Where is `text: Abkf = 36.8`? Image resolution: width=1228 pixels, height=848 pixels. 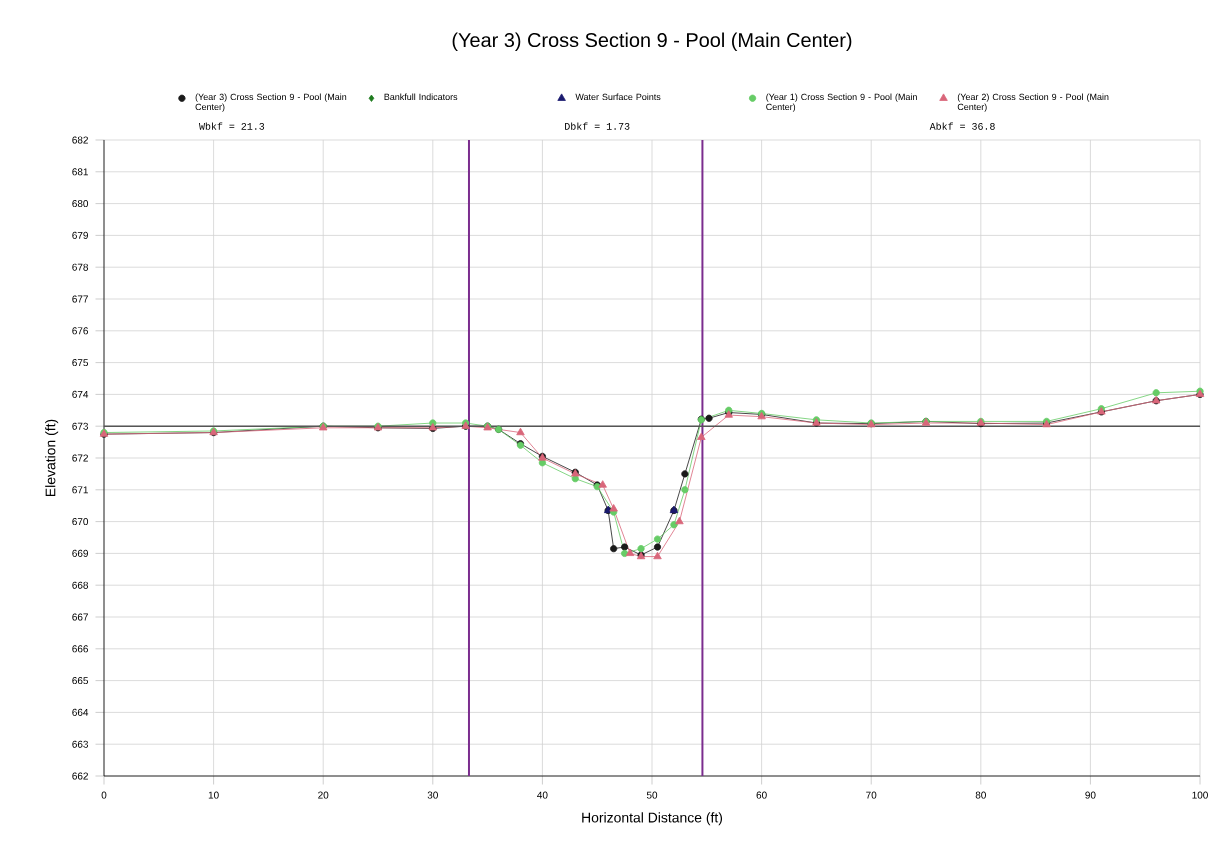 text: Abkf = 36.8 is located at coordinates (962, 126).